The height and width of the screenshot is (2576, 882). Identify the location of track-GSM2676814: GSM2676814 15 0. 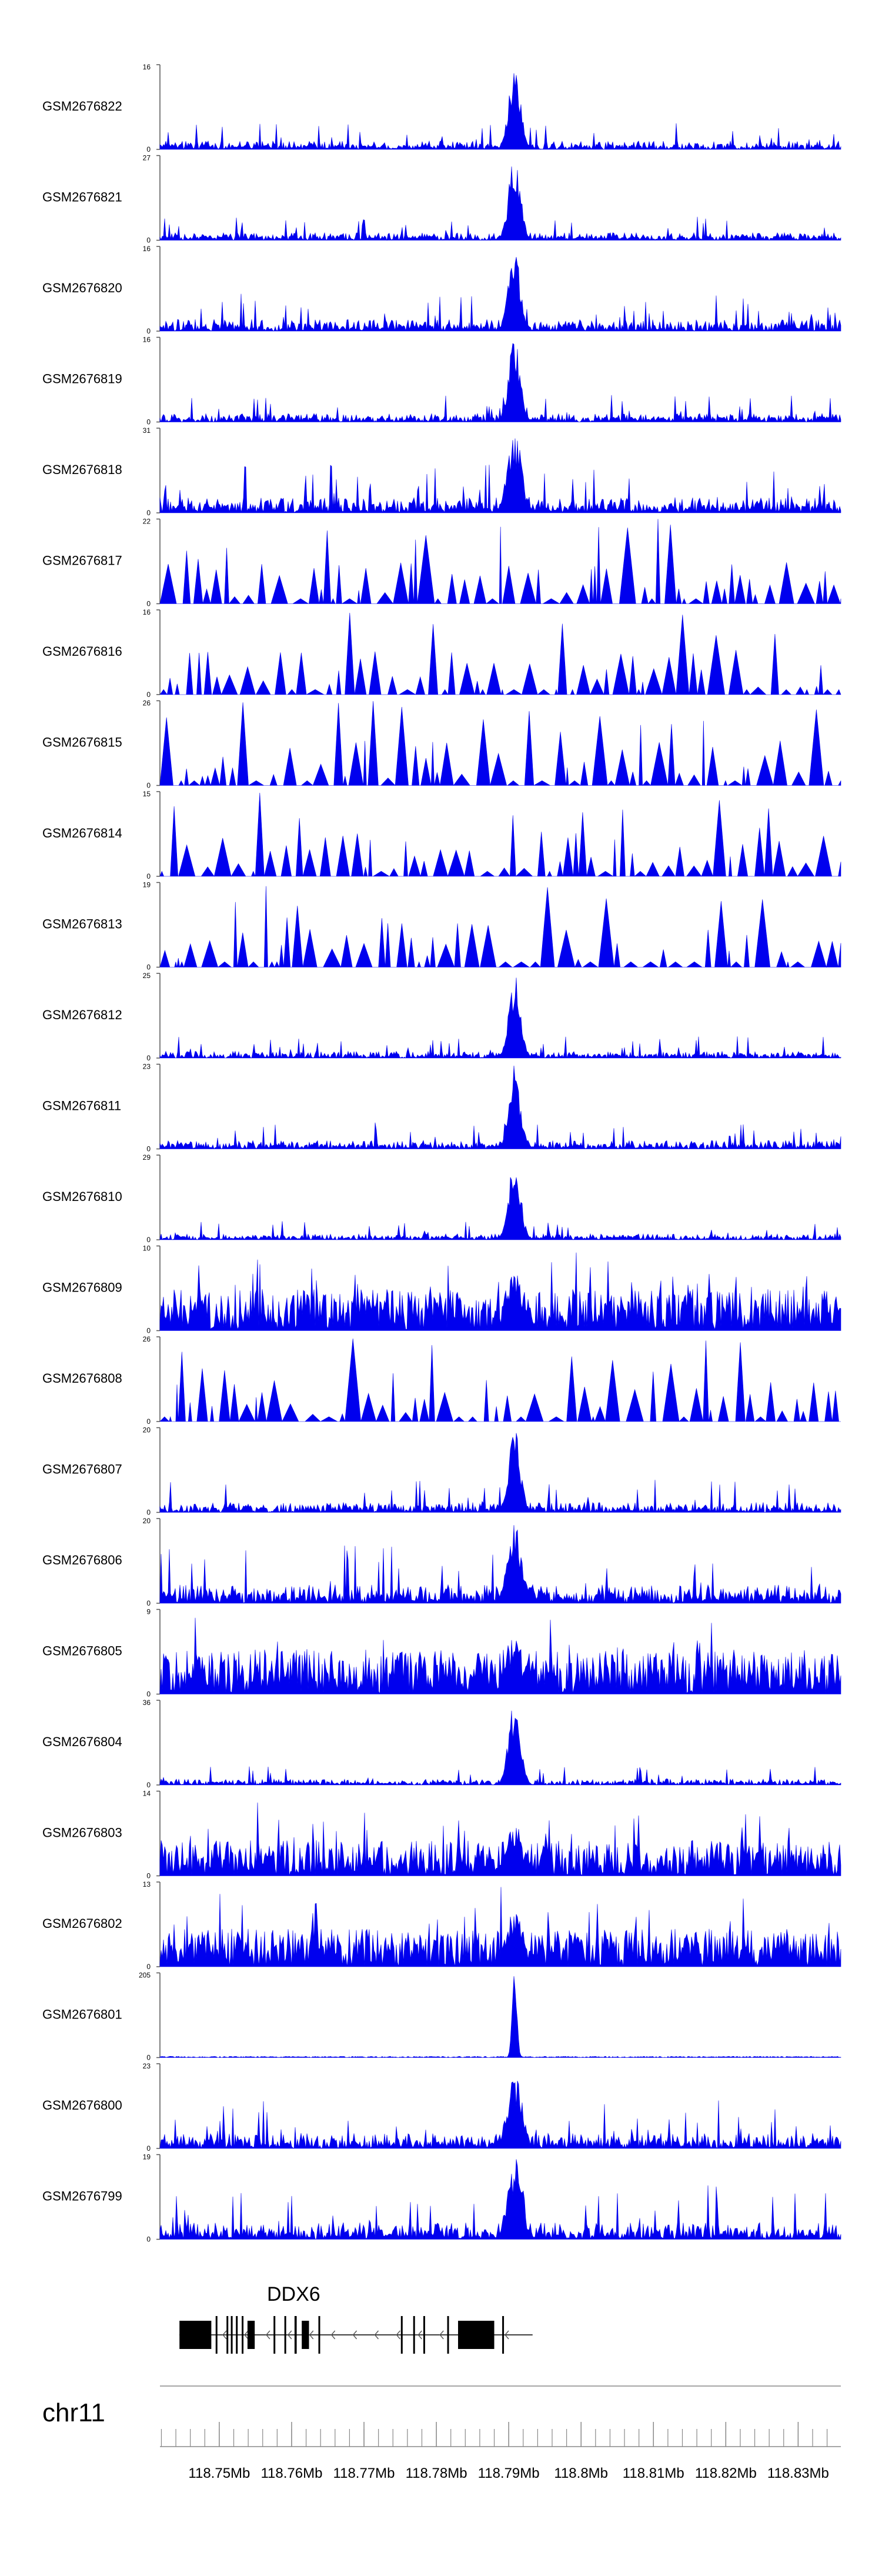
(441, 835).